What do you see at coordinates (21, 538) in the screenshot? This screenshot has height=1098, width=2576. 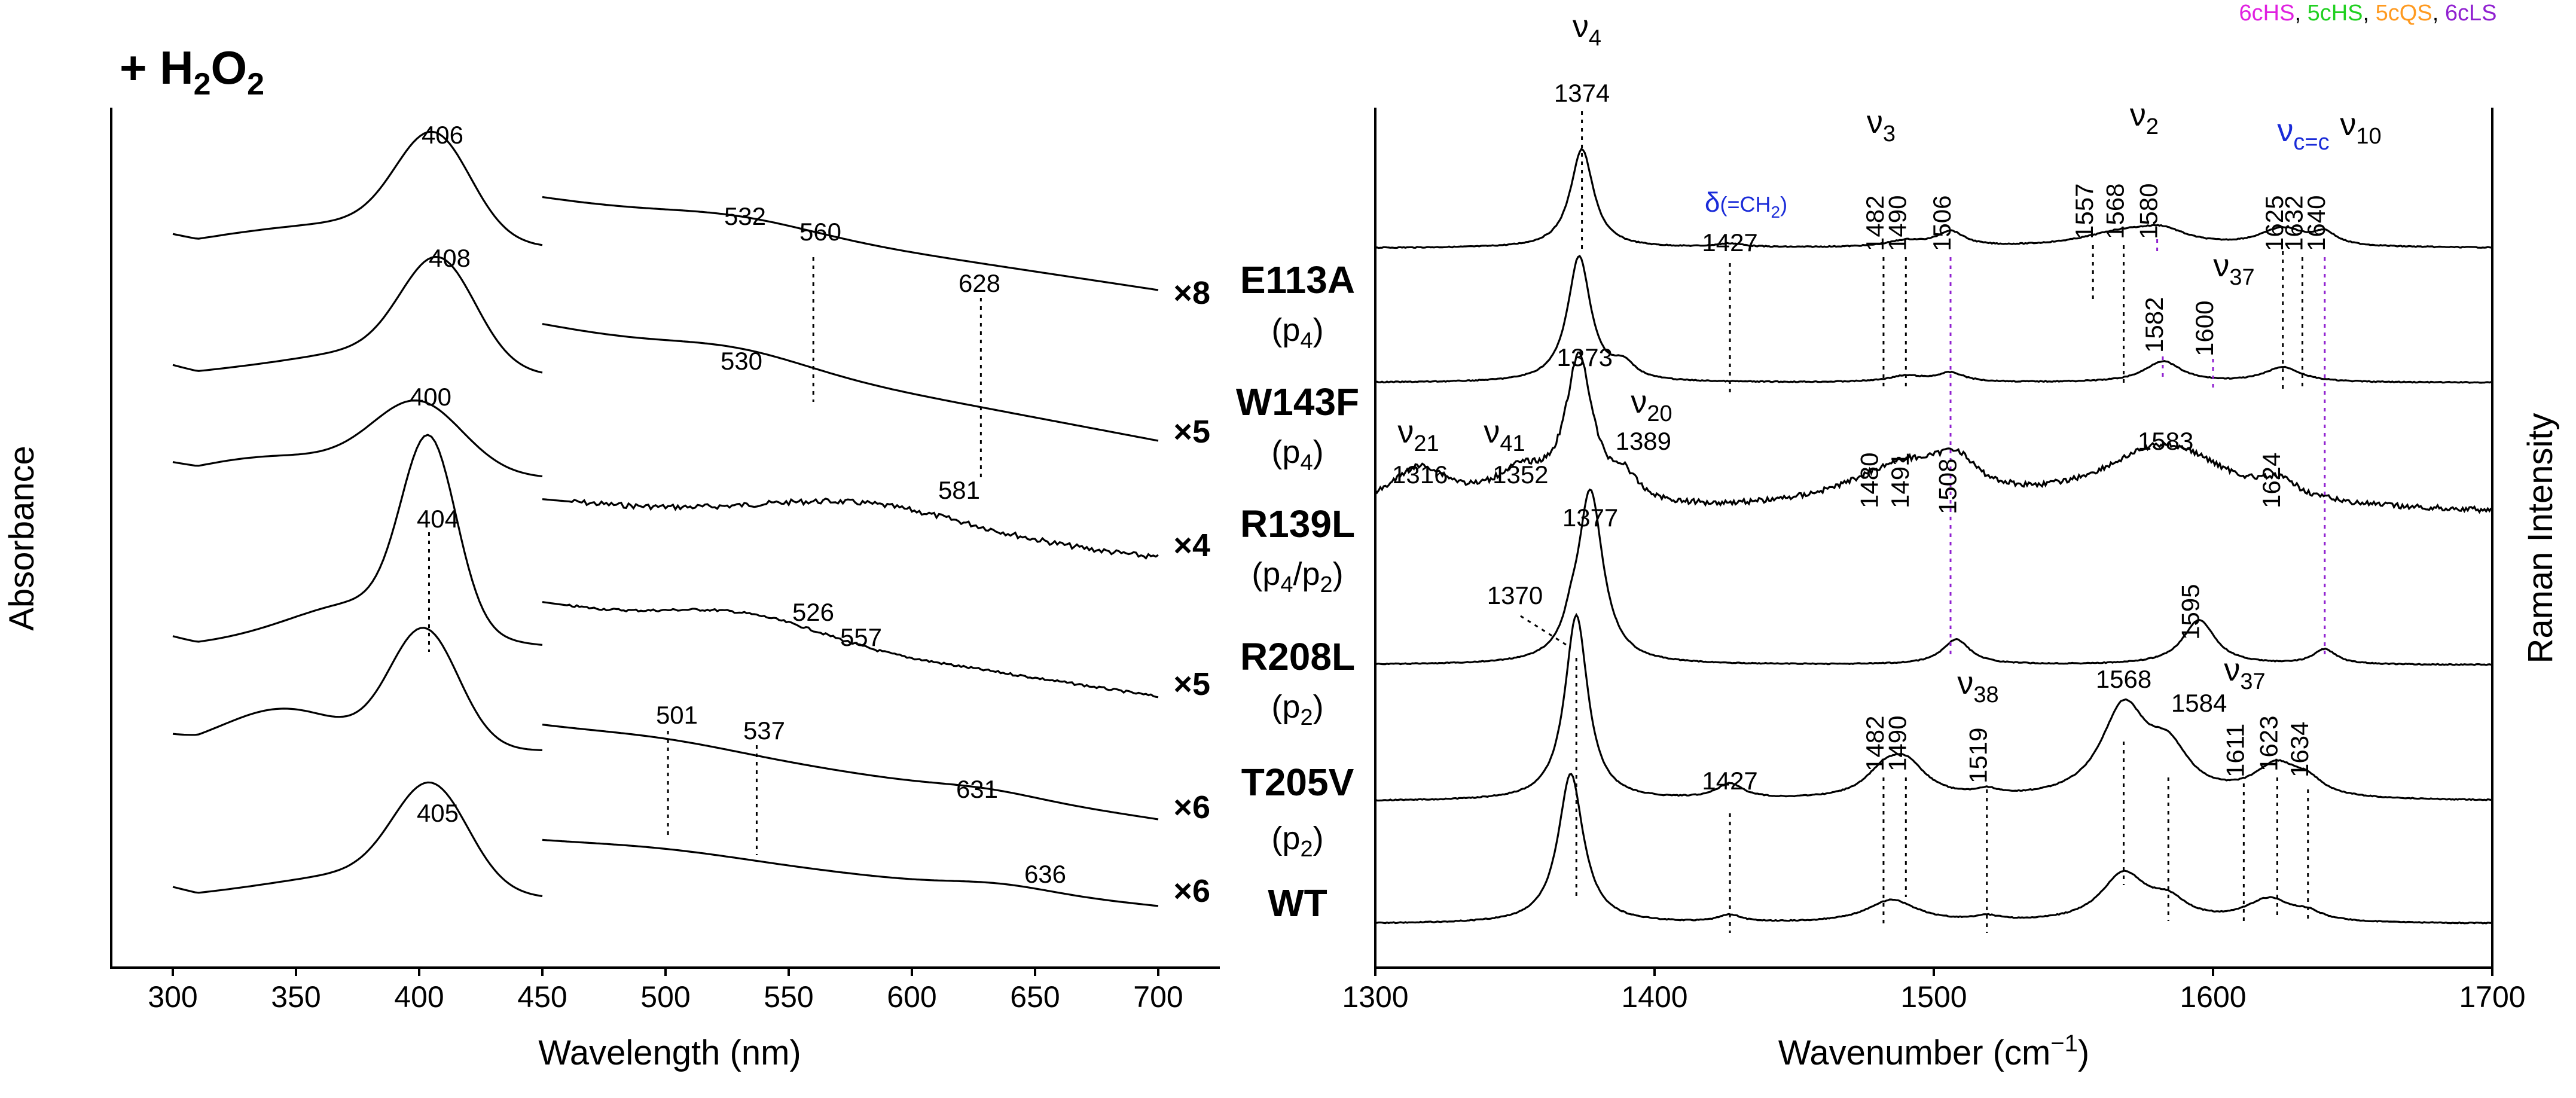 I see `uv-y-axis-title: Absorbance` at bounding box center [21, 538].